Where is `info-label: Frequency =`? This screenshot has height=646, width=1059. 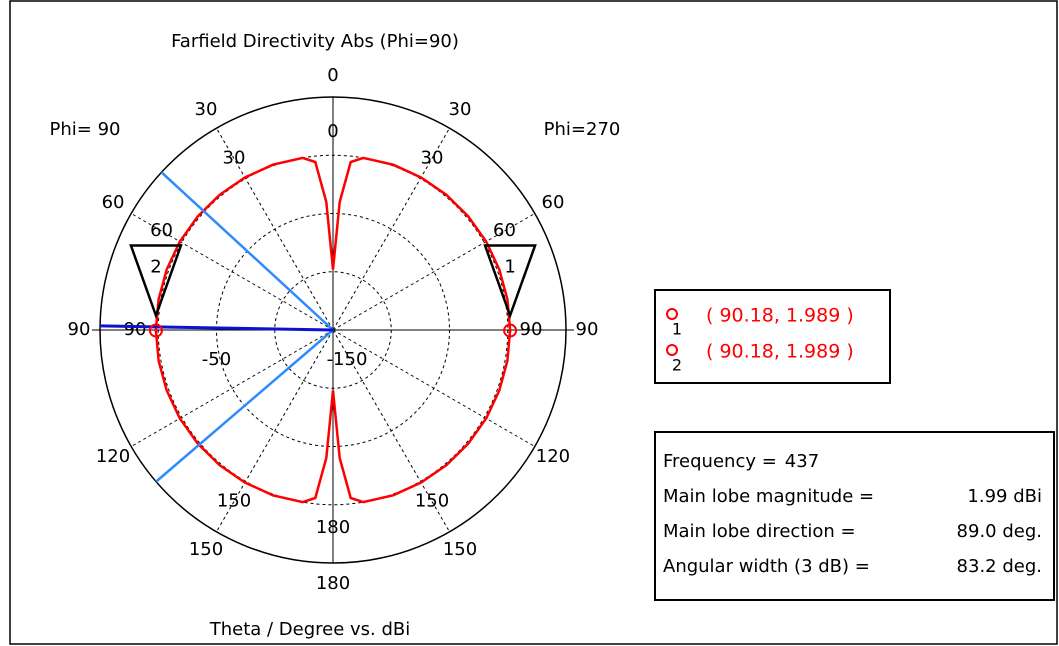
info-label: Frequency = is located at coordinates (720, 461).